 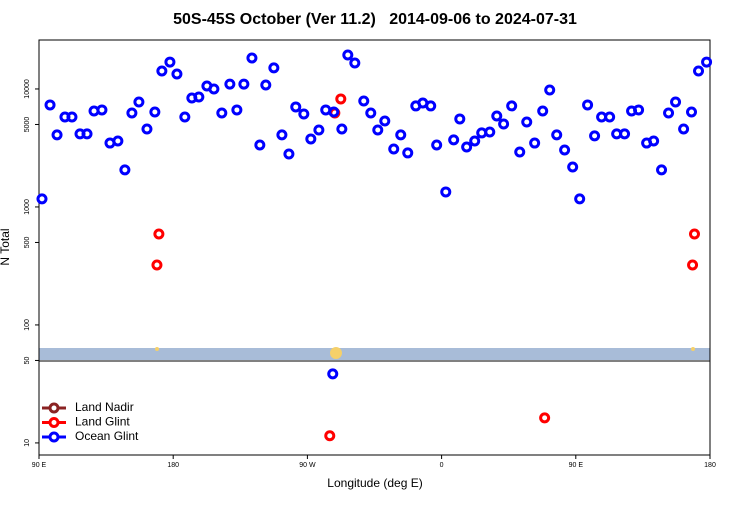 What do you see at coordinates (27, 243) in the screenshot?
I see `y-tick-label: 500` at bounding box center [27, 243].